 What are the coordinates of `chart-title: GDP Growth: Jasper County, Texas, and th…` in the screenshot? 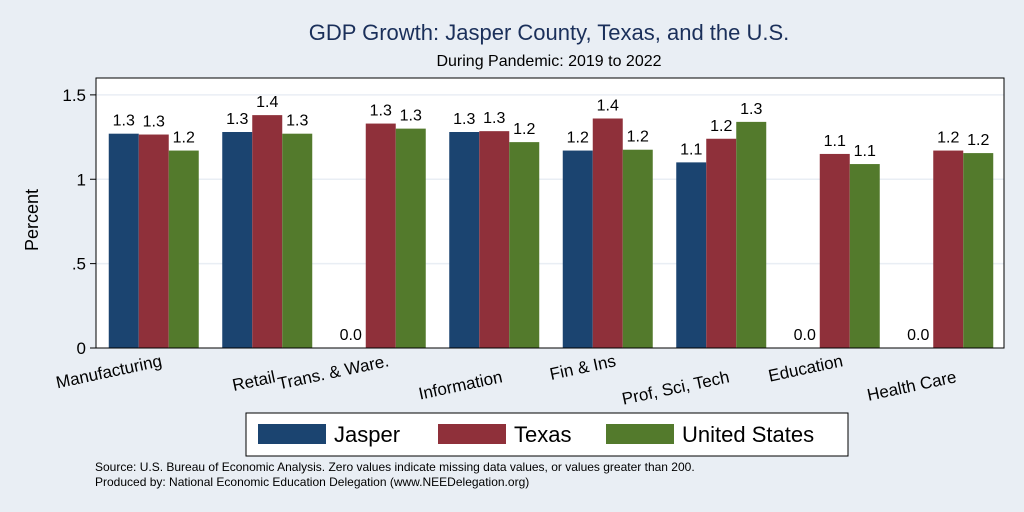 It's located at (549, 32).